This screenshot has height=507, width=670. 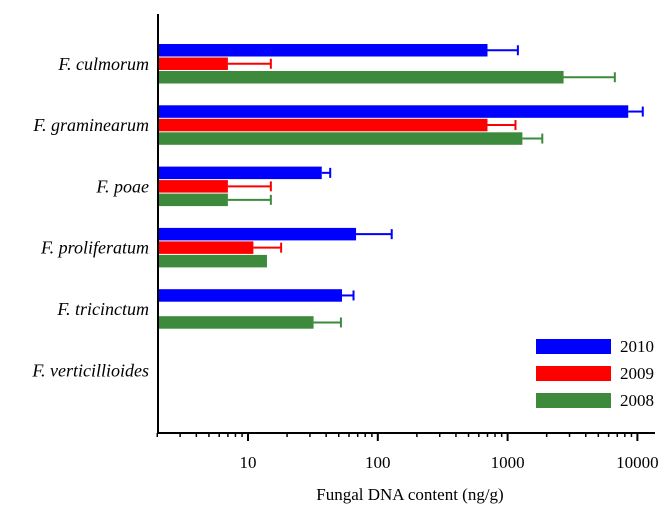 I want to click on category-label: F. proliferatum, so click(x=94, y=248).